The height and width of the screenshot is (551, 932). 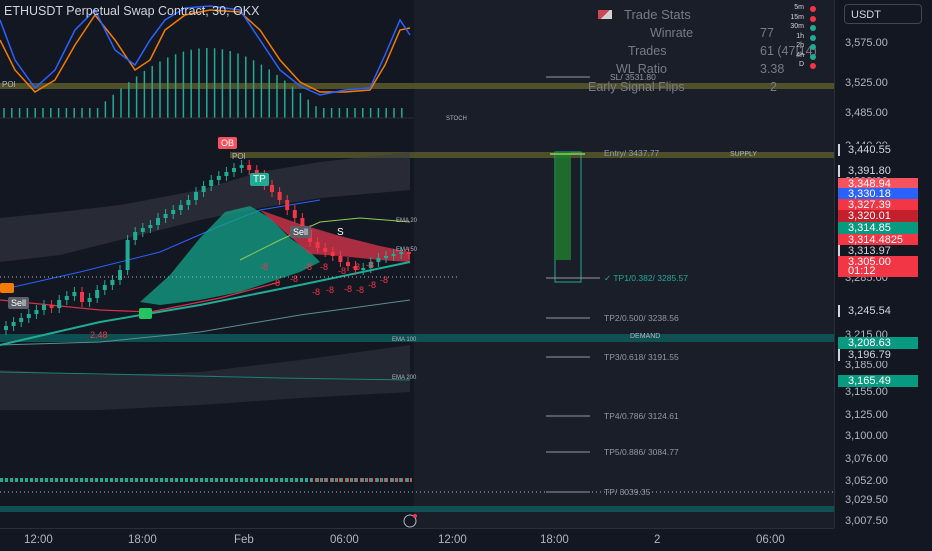 I want to click on time-axis: 12:00 18:00 Feb 06:00 12:00 18:00 2 06:00, so click(x=417, y=539).